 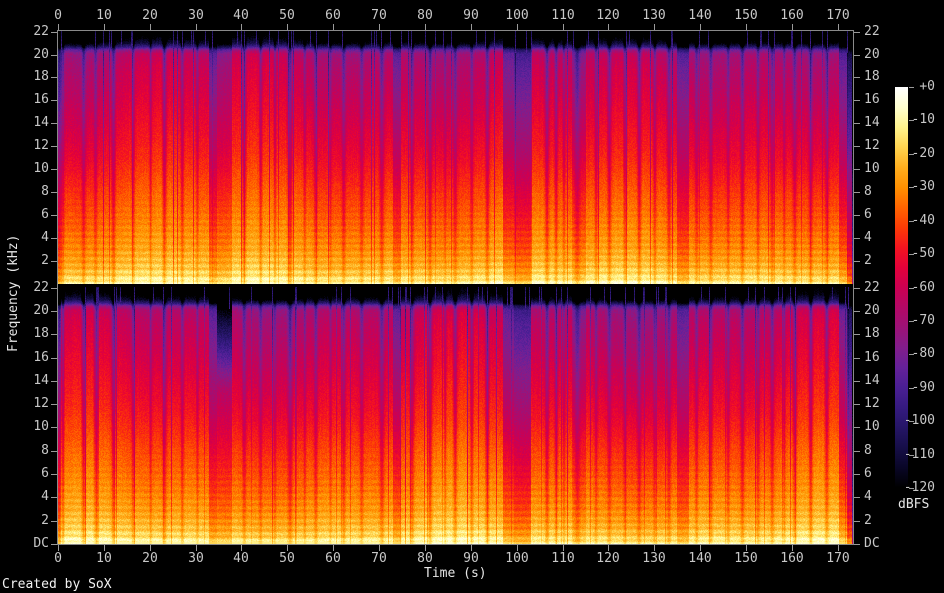 I want to click on time-tick-label: 140, so click(x=700, y=558).